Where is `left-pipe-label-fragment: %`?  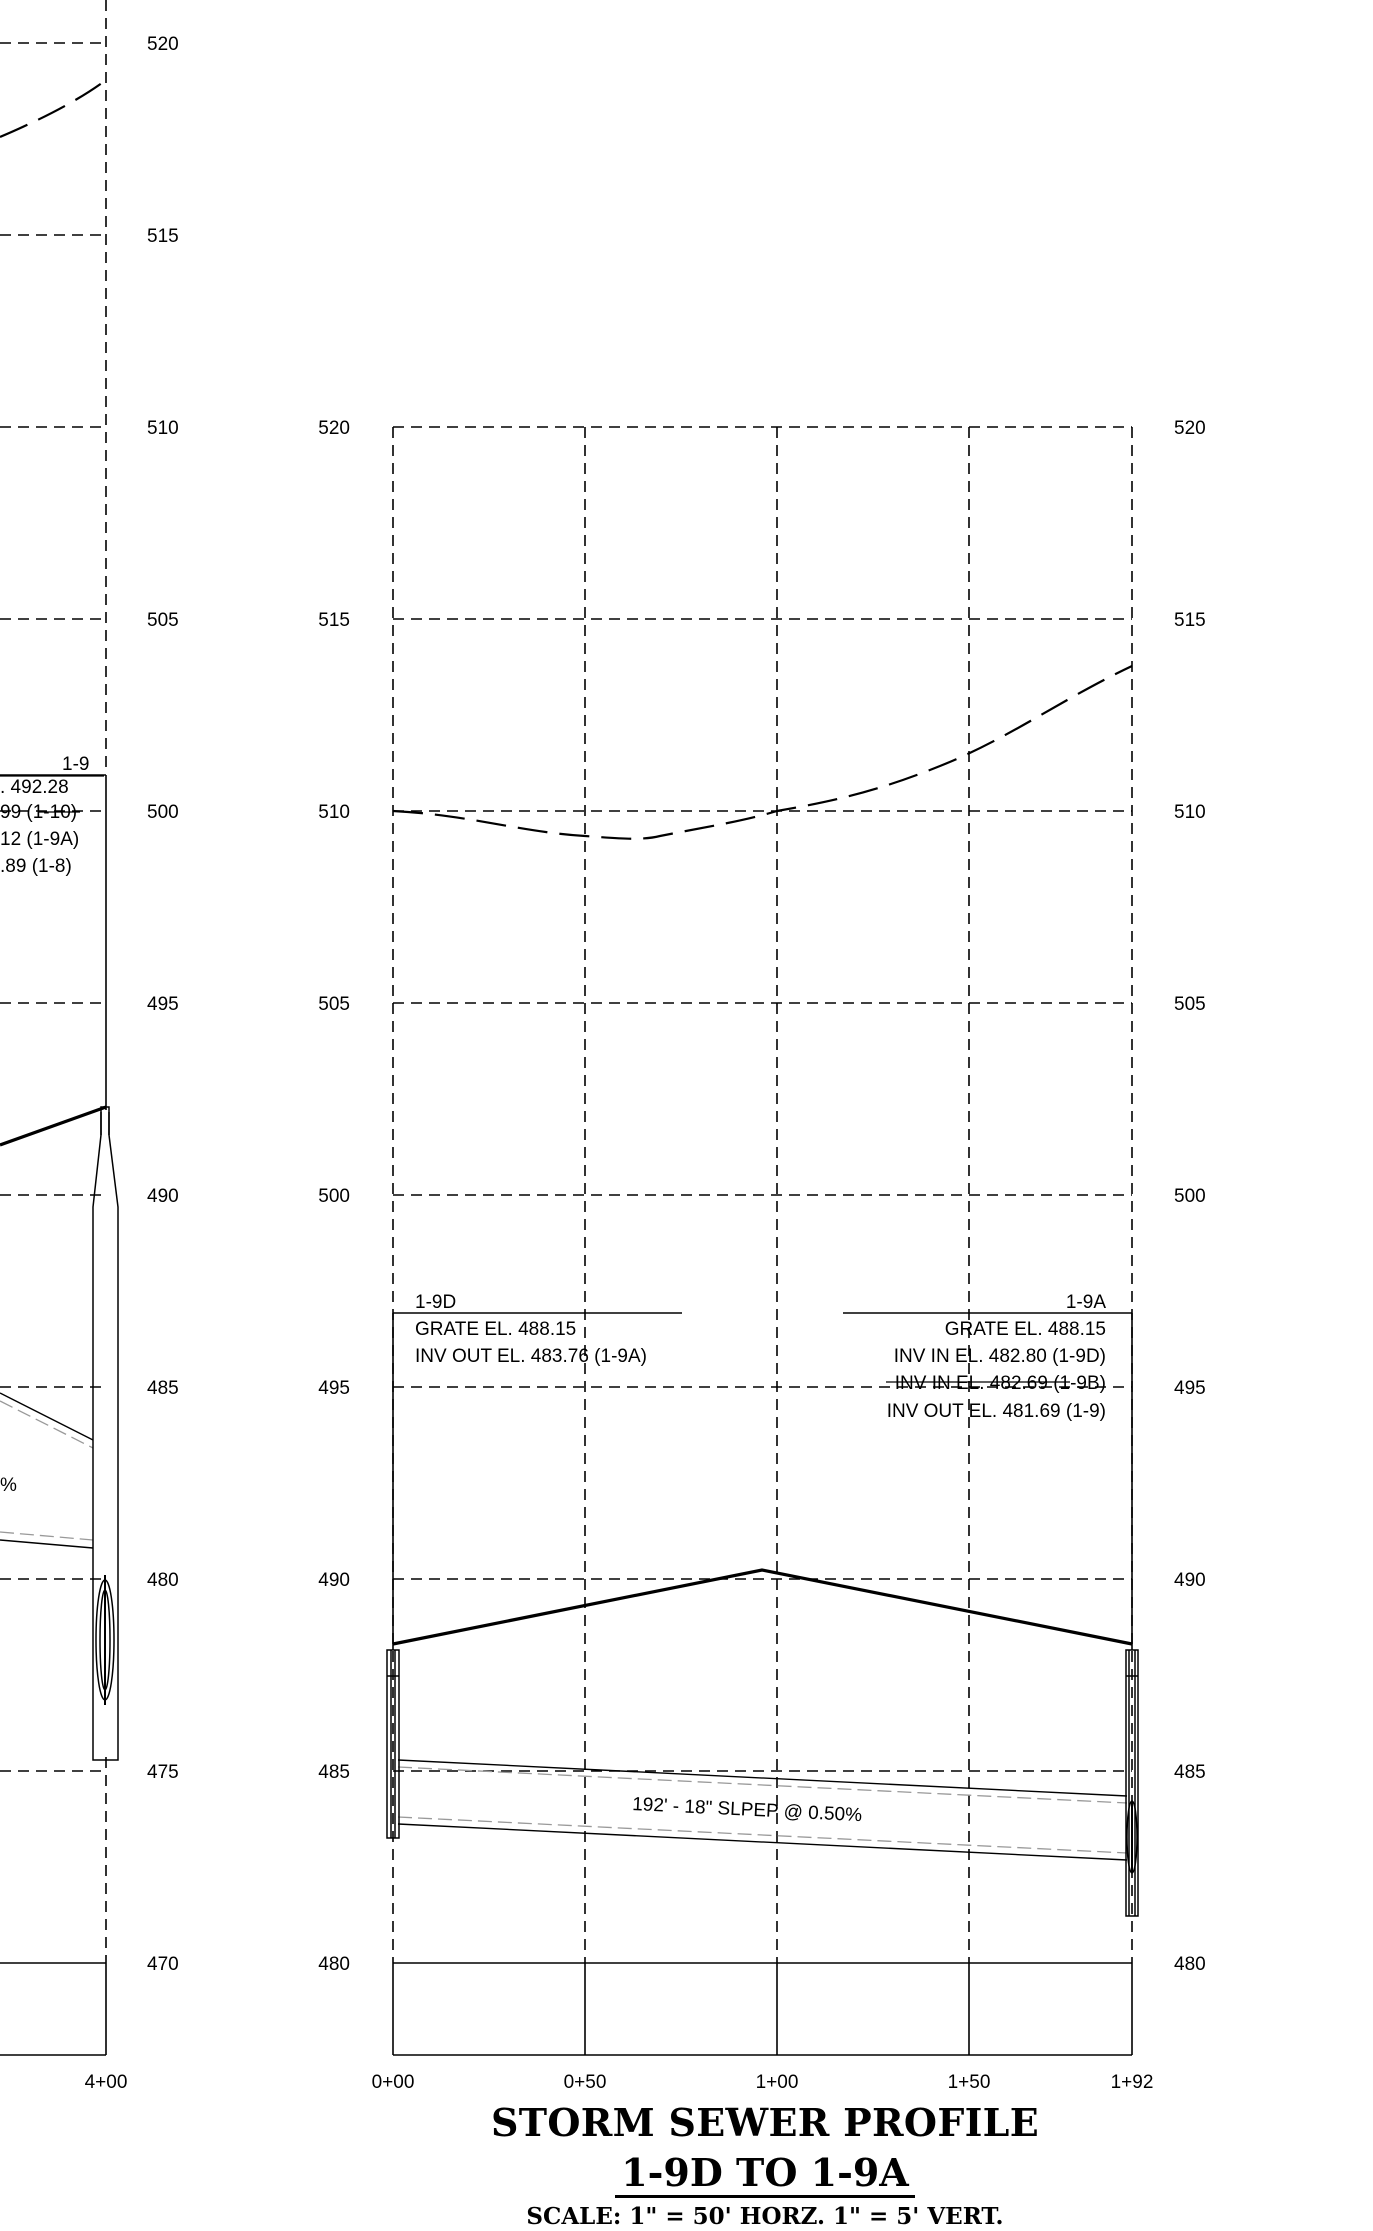
left-pipe-label-fragment: % is located at coordinates (8, 1485).